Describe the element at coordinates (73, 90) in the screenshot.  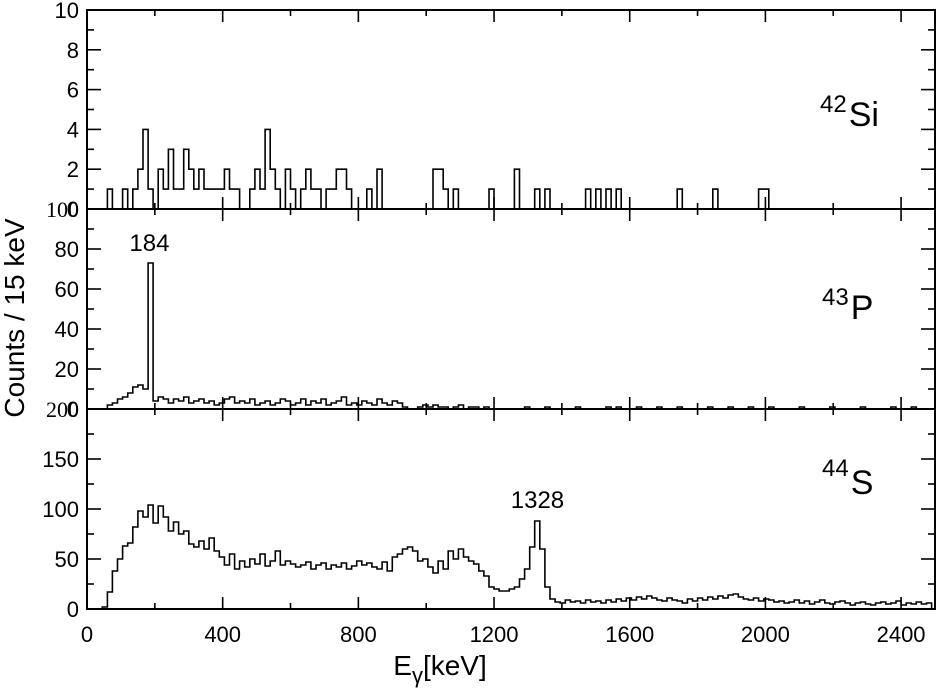
I see `y-tick-label: 6` at that location.